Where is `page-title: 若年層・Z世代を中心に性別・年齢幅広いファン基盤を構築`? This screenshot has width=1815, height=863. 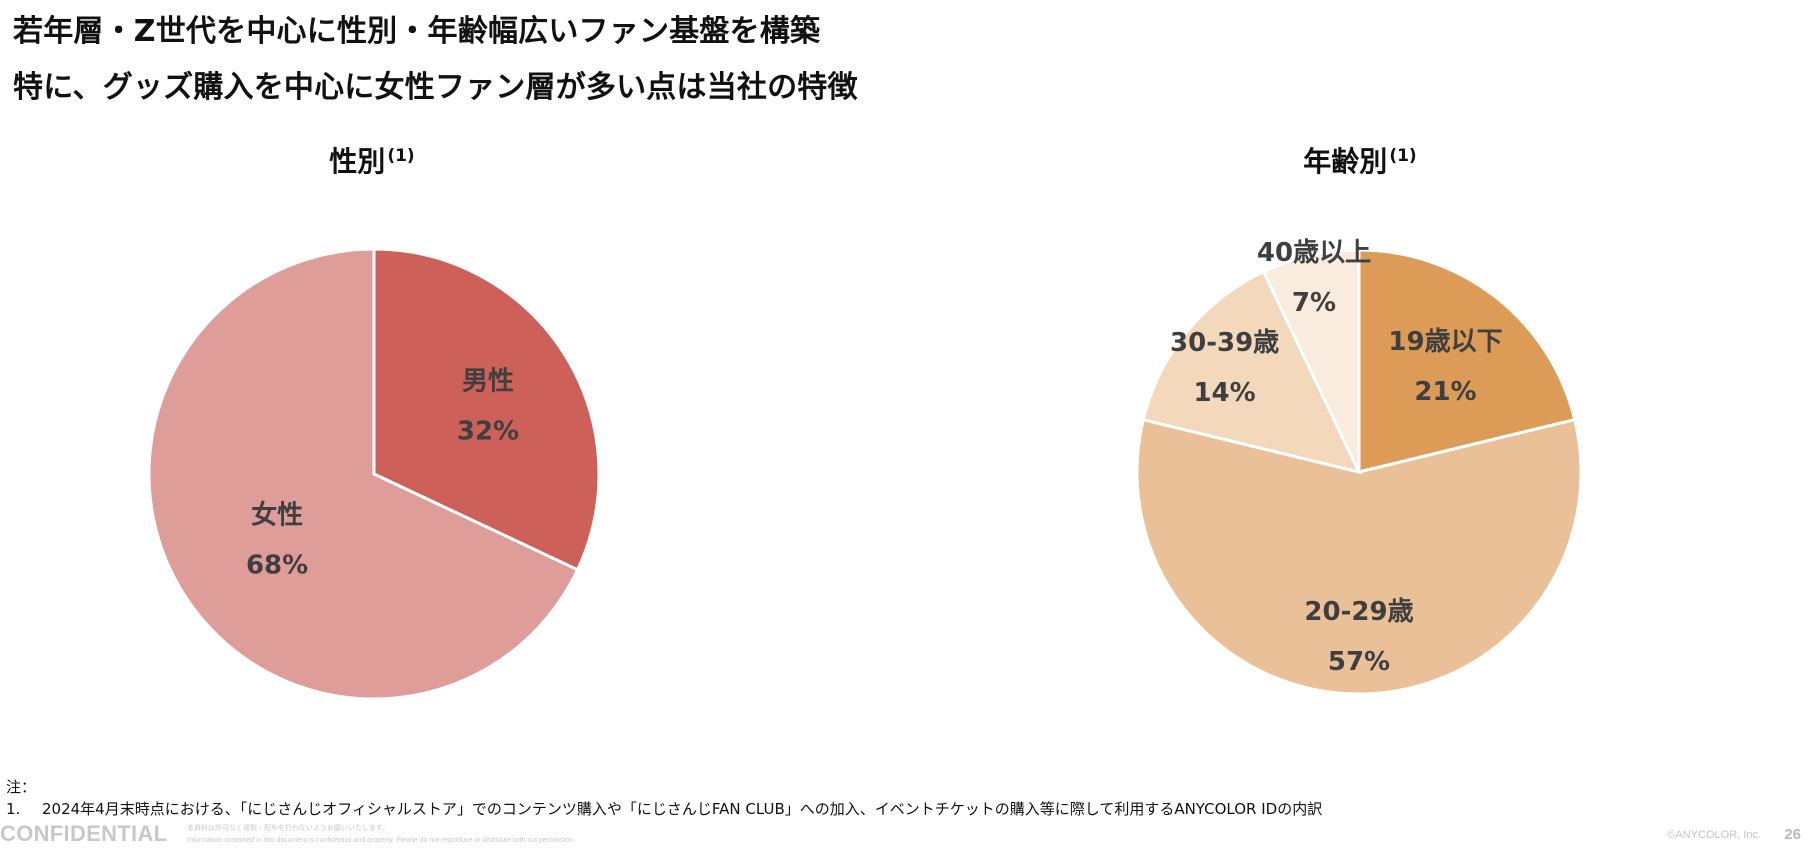 page-title: 若年層・Z世代を中心に性別・年齢幅広いファン基盤を構築 is located at coordinates (417, 31).